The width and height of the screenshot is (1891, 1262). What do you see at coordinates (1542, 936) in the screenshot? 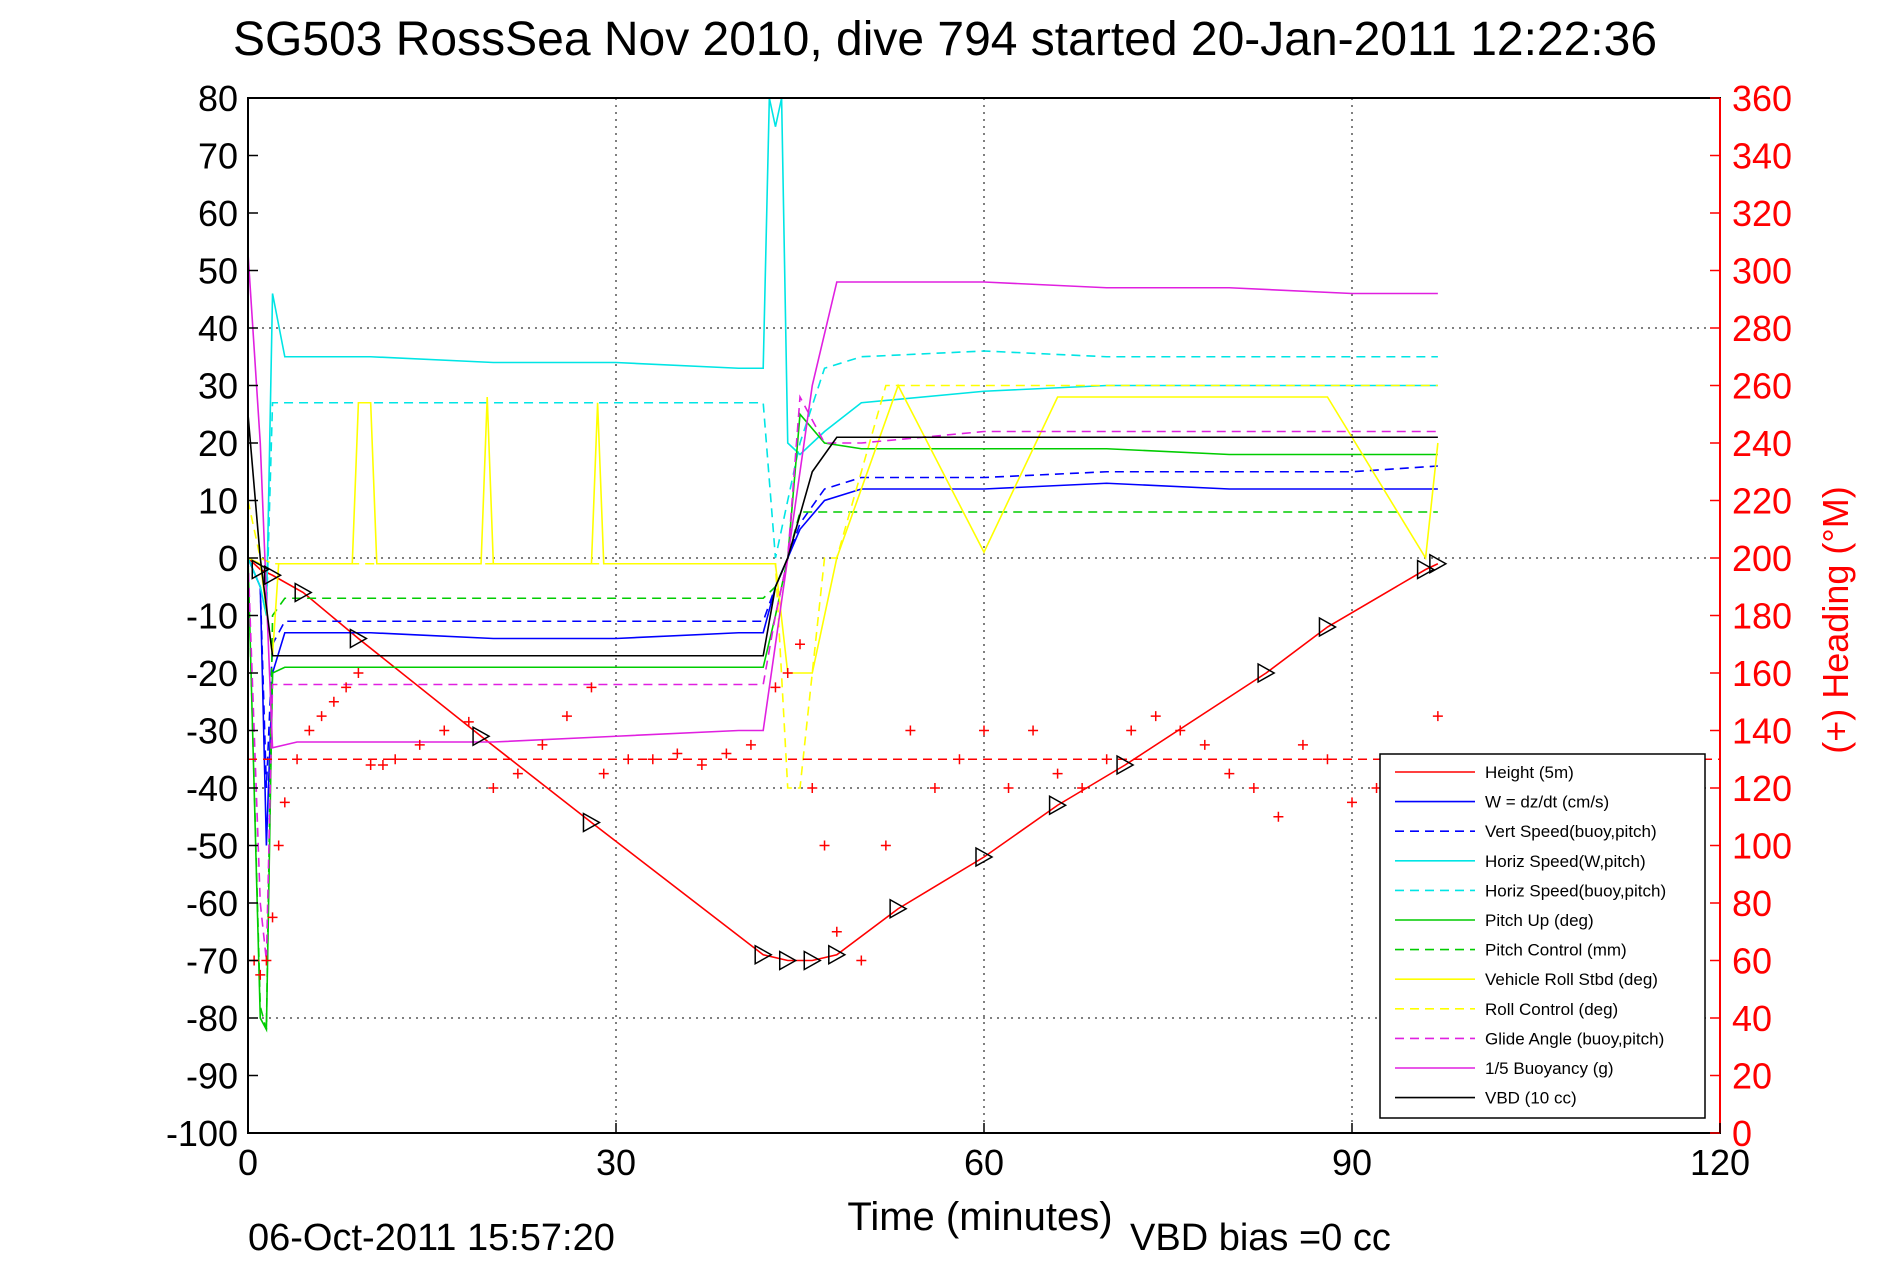
I see `legend-box` at bounding box center [1542, 936].